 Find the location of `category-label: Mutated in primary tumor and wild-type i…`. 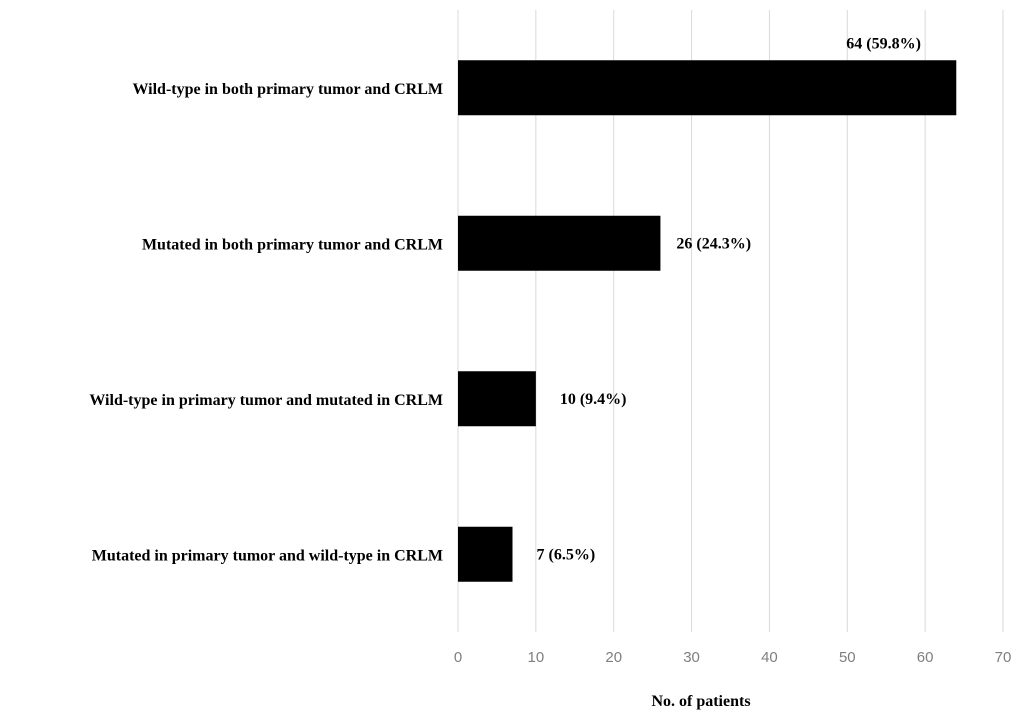

category-label: Mutated in primary tumor and wild-type i… is located at coordinates (267, 555).